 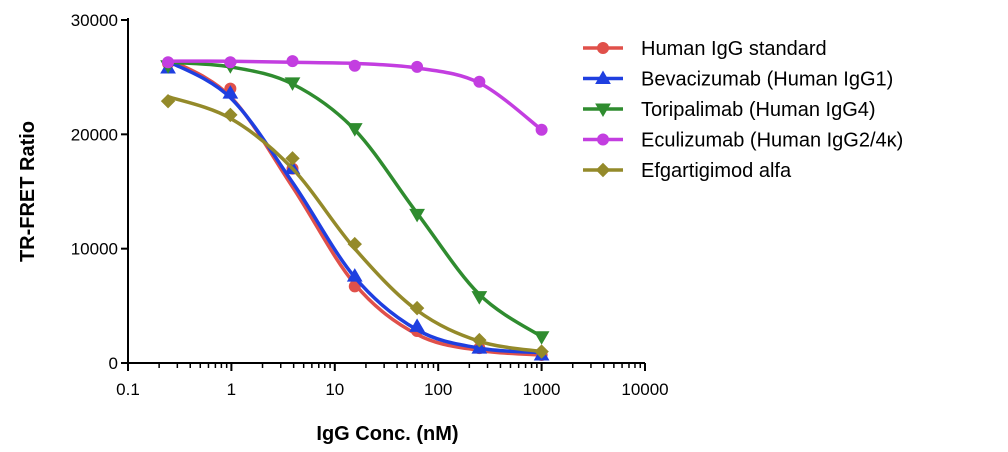 What do you see at coordinates (94, 134) in the screenshot?
I see `y-tick-label: 20000` at bounding box center [94, 134].